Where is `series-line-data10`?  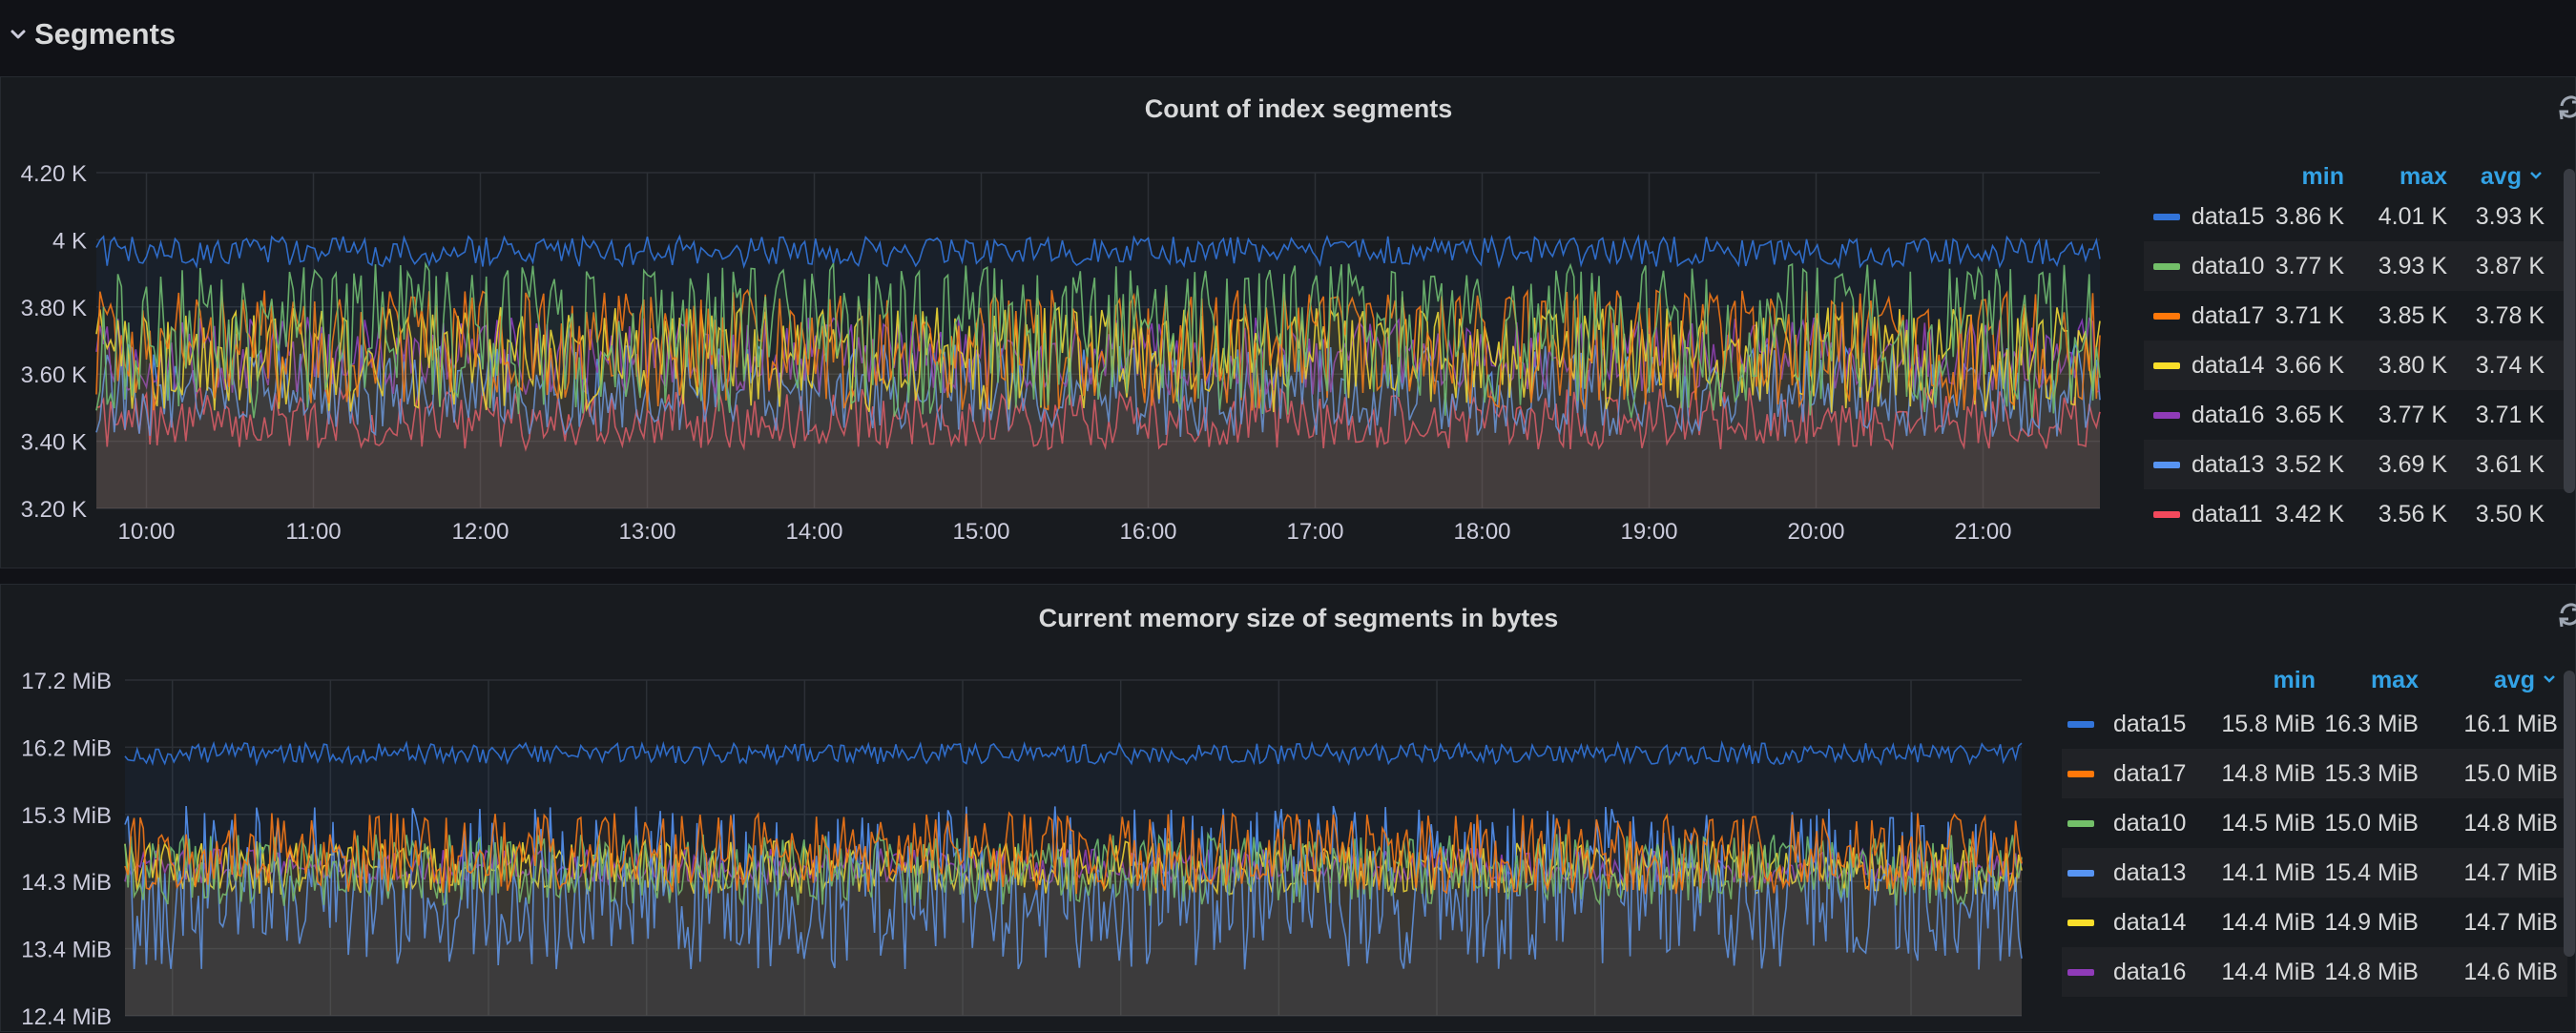 series-line-data10 is located at coordinates (1098, 339).